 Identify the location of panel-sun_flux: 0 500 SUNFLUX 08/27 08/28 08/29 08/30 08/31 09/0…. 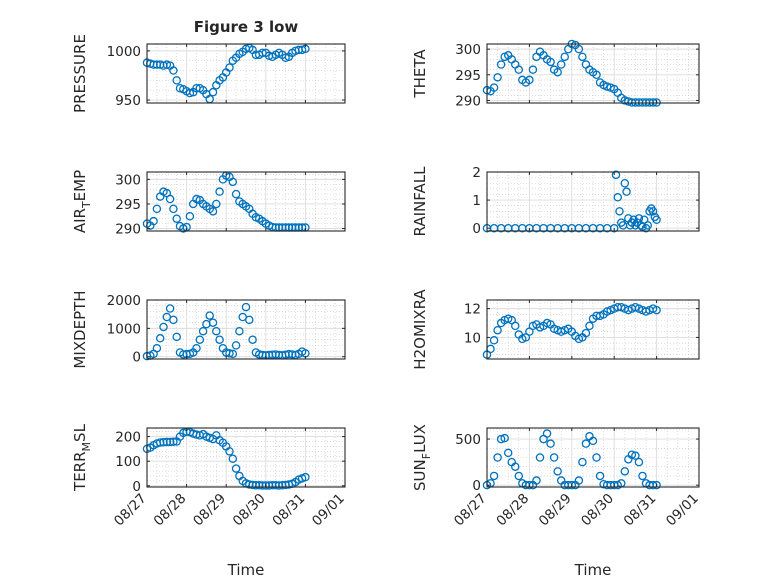
(556, 501).